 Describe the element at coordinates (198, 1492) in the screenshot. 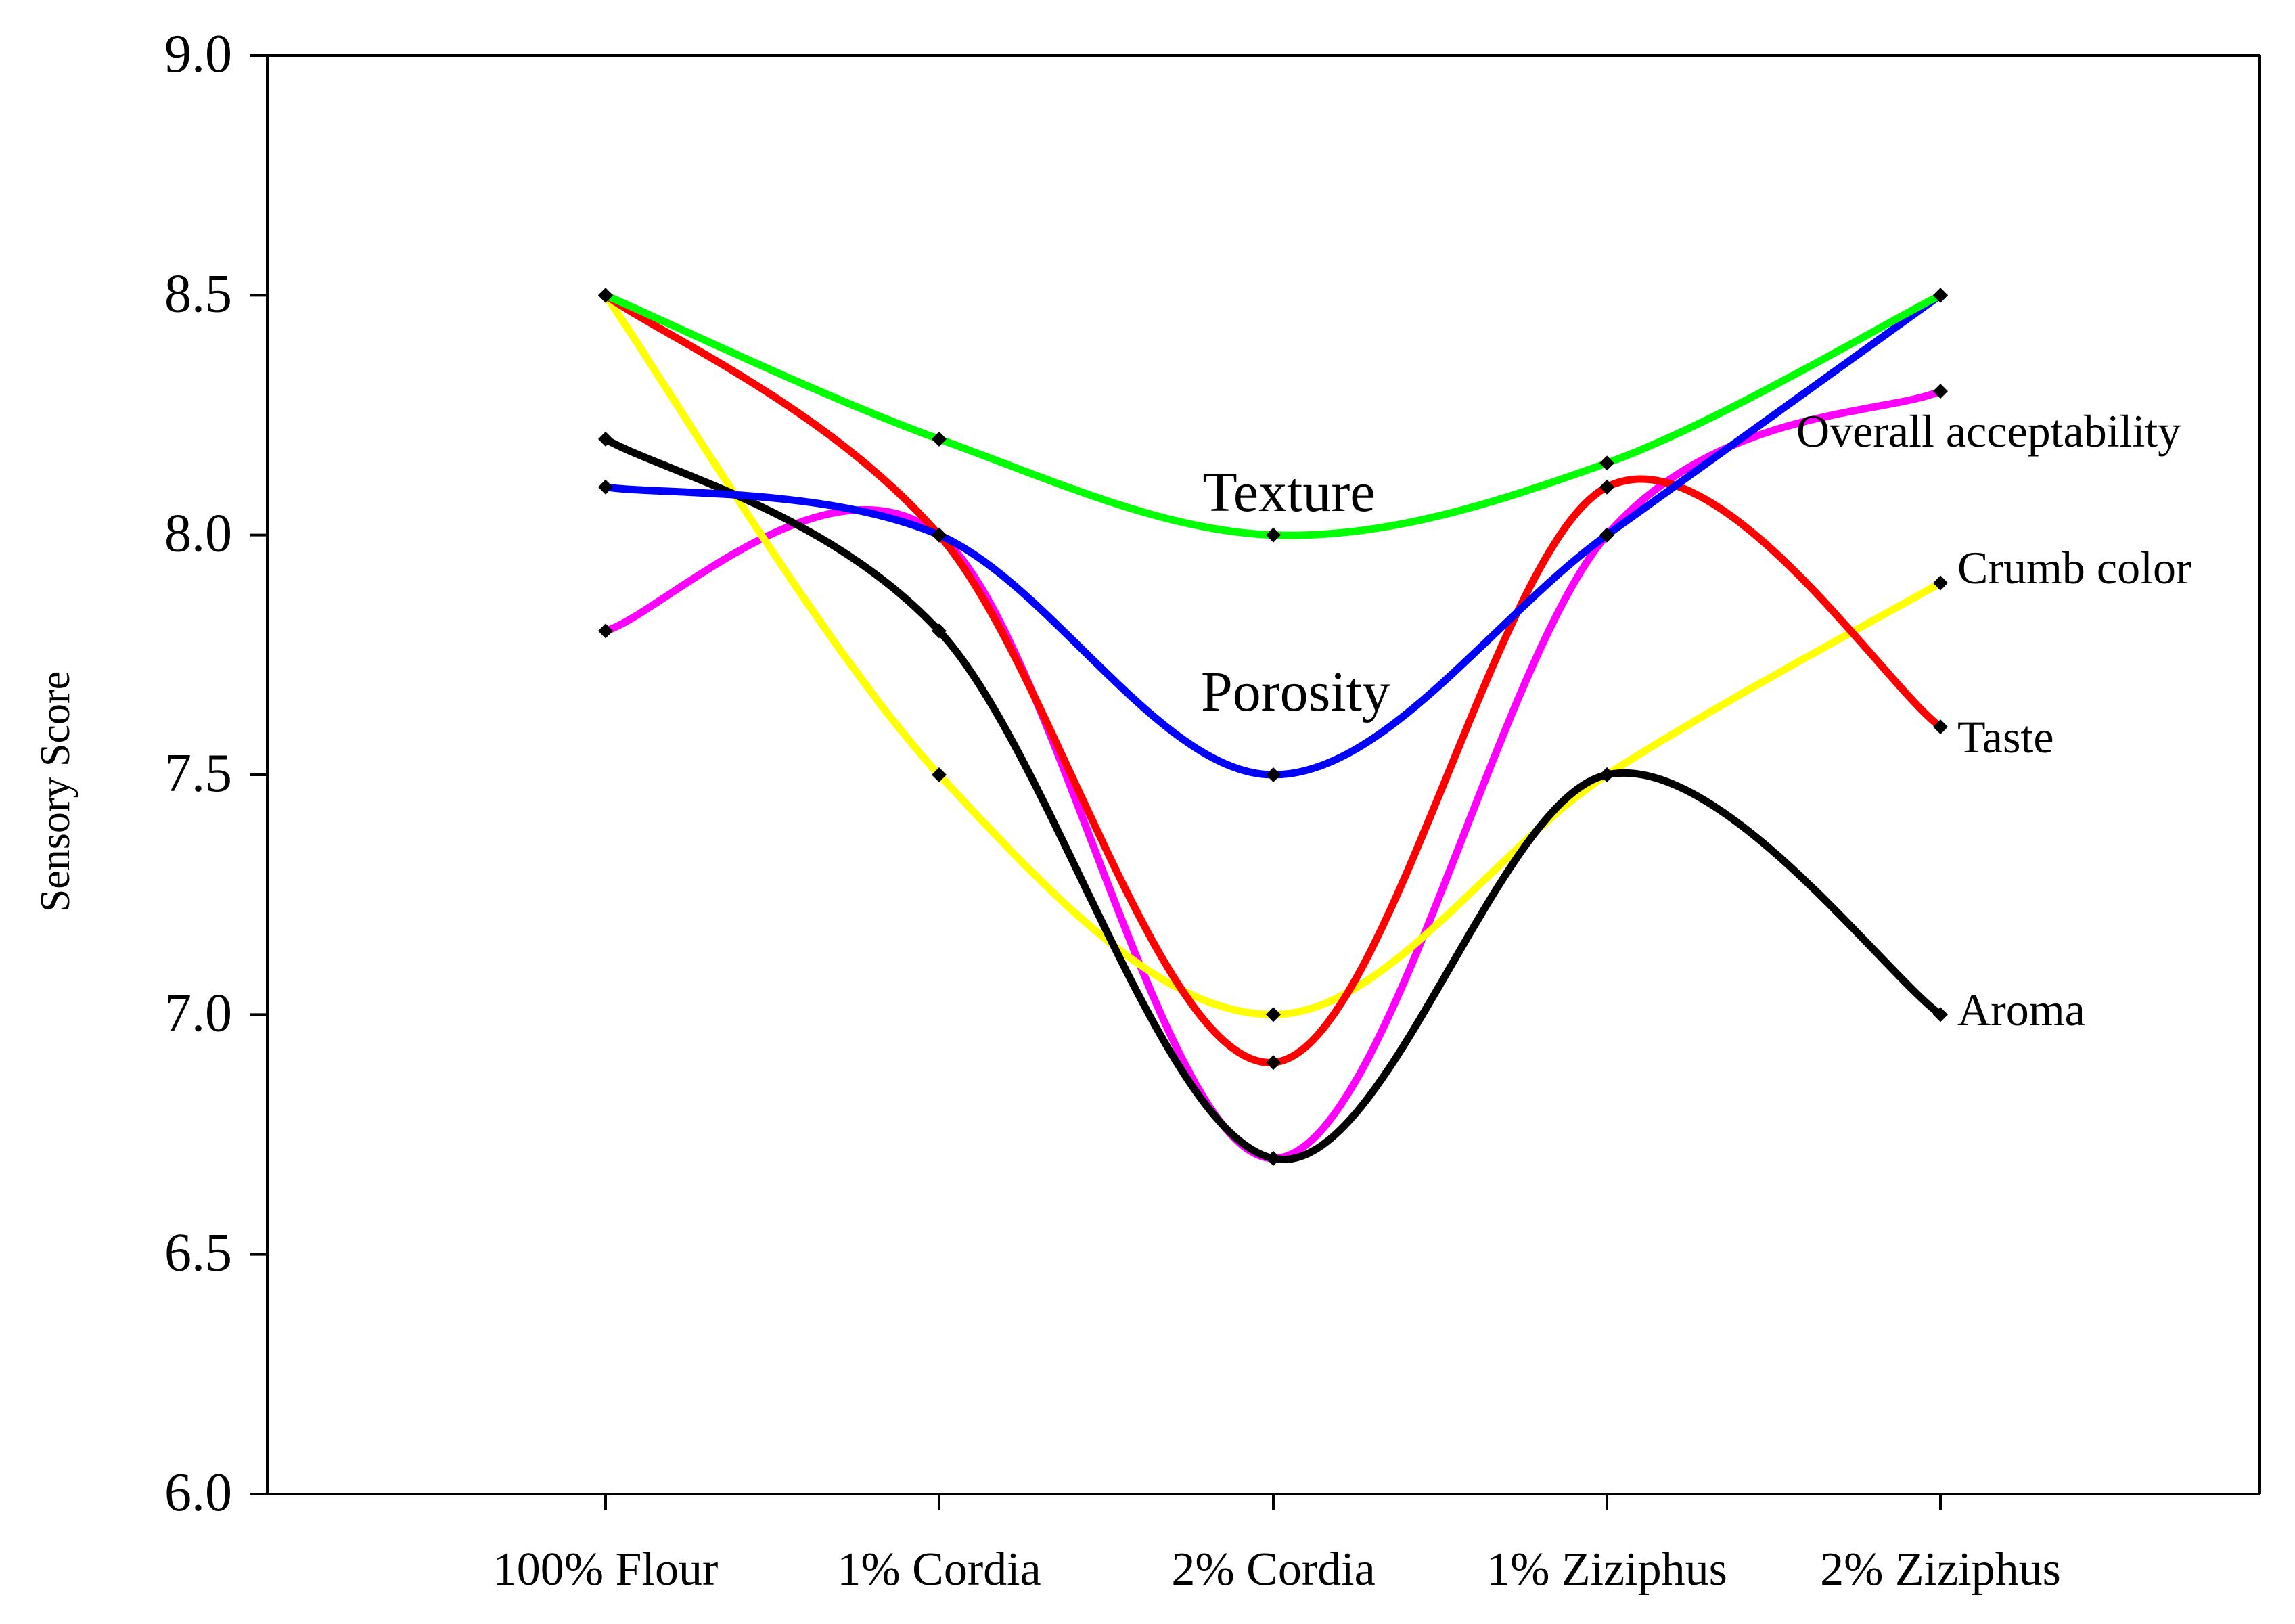

I see `y-tick-label: 6.0` at that location.